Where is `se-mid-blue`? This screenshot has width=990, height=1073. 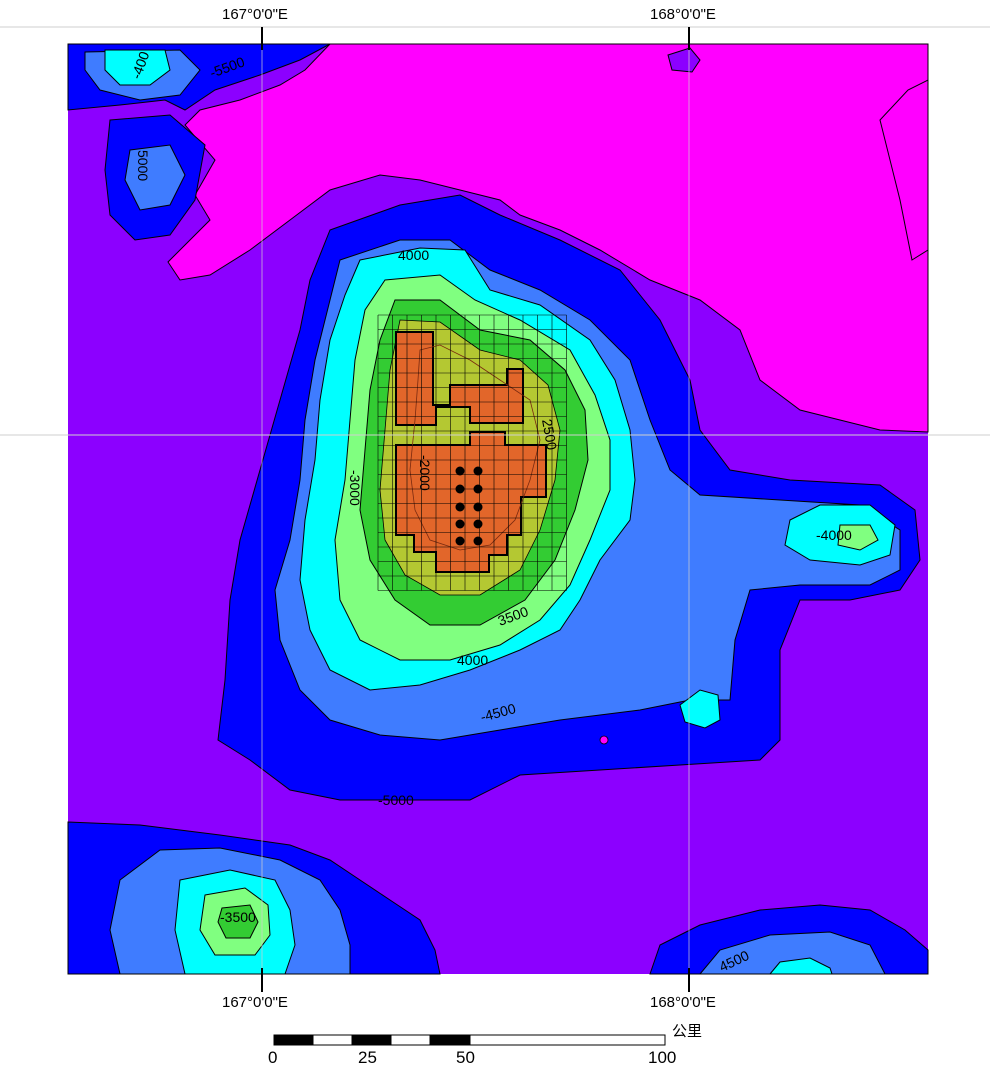 se-mid-blue is located at coordinates (792, 953).